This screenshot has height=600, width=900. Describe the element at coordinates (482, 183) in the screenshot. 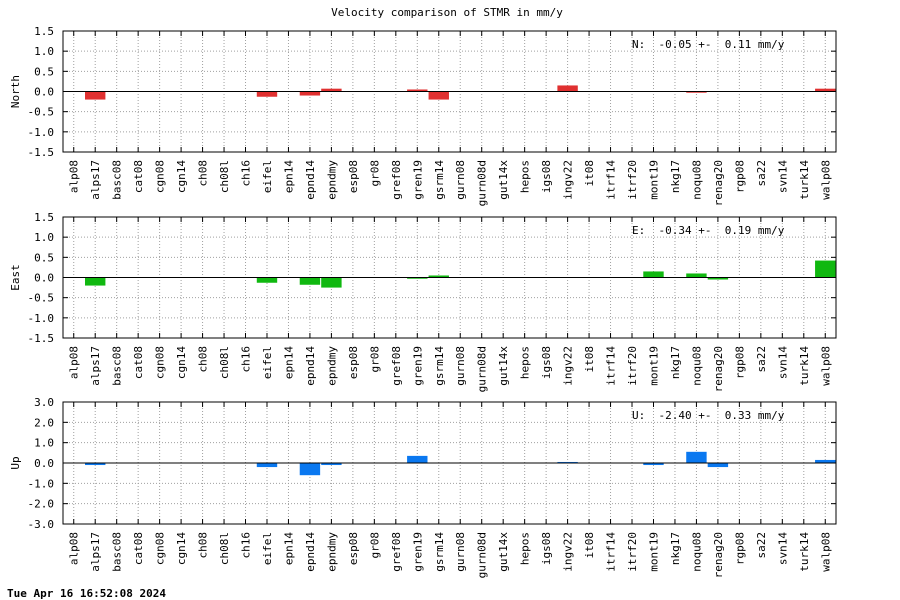

I see `x-tick-label: gurn08d` at that location.